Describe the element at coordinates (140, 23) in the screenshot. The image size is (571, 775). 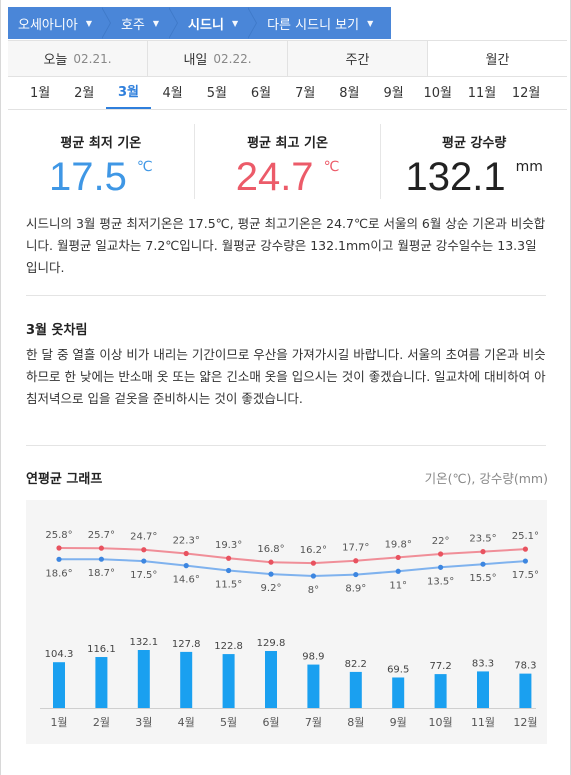
I see `breadcrumb-country: 호주 ▼` at that location.